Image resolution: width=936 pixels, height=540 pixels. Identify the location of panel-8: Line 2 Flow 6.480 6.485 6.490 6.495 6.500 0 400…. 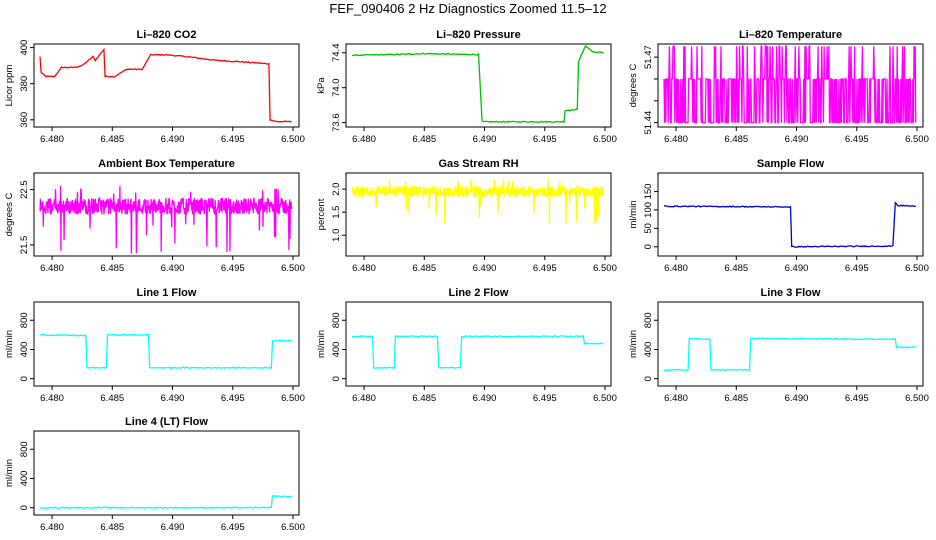
(466, 345).